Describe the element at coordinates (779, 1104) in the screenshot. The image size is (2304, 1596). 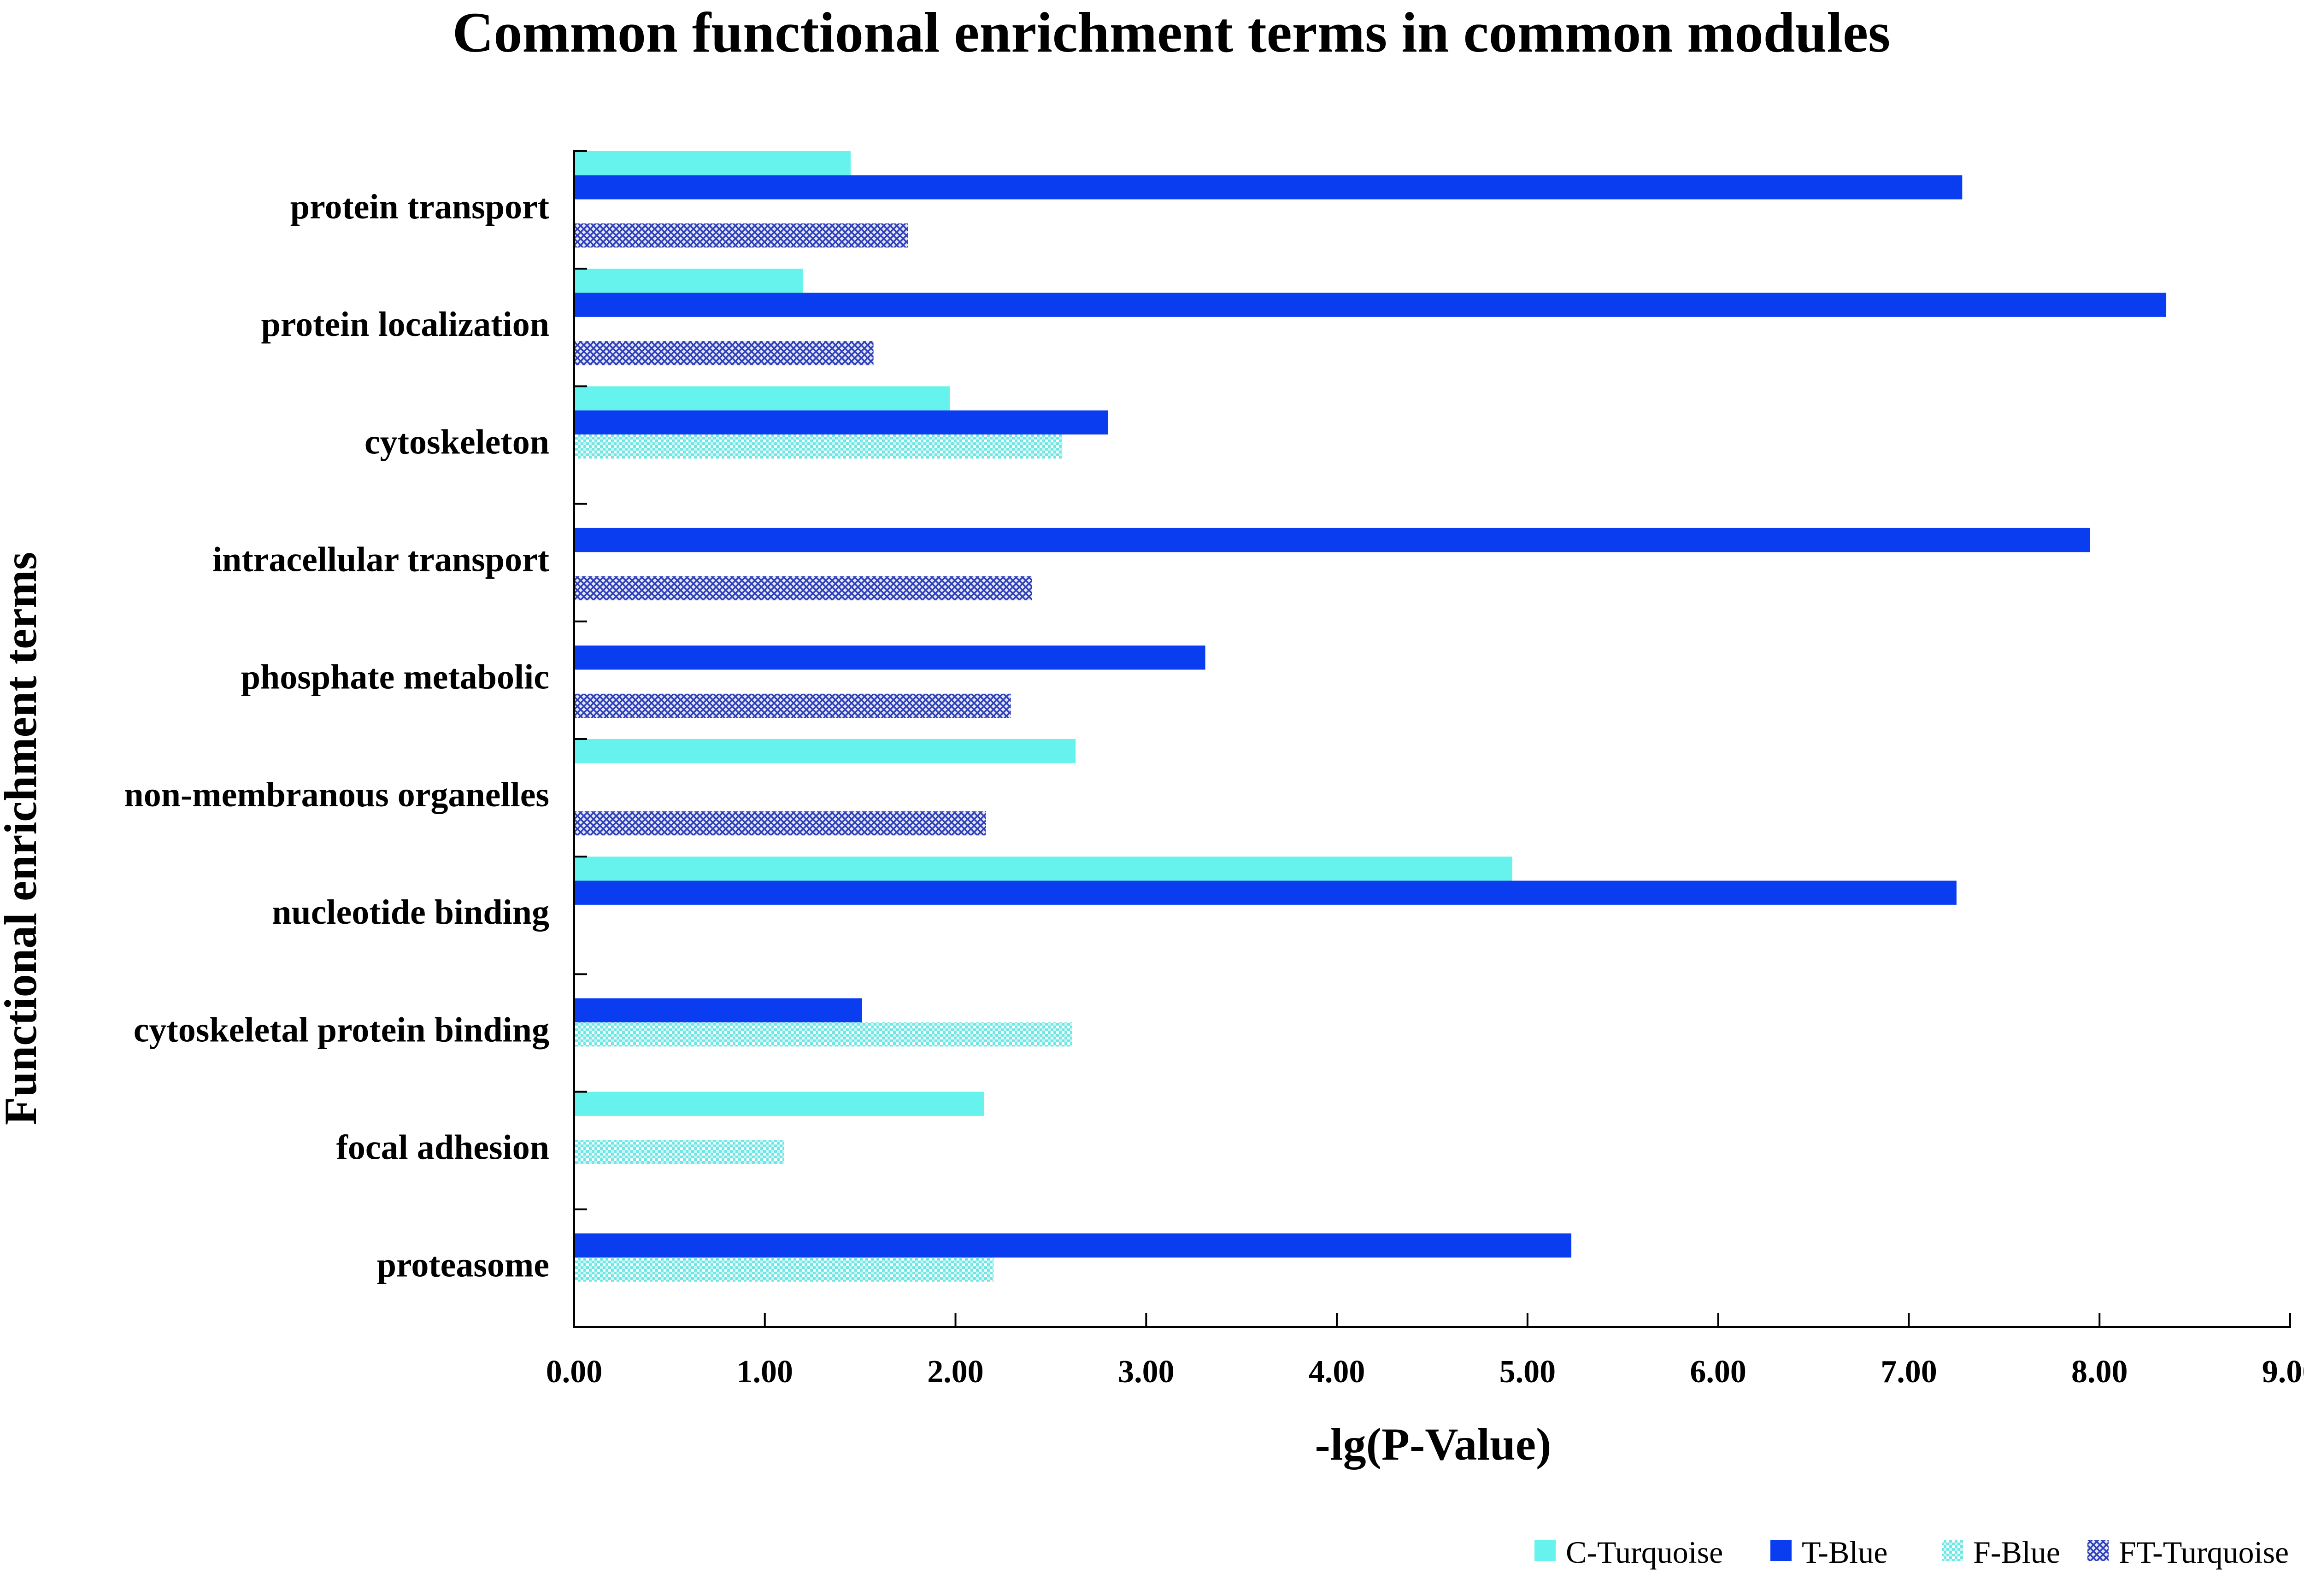
I see `bar-c-turquoise-focal-adhesion` at that location.